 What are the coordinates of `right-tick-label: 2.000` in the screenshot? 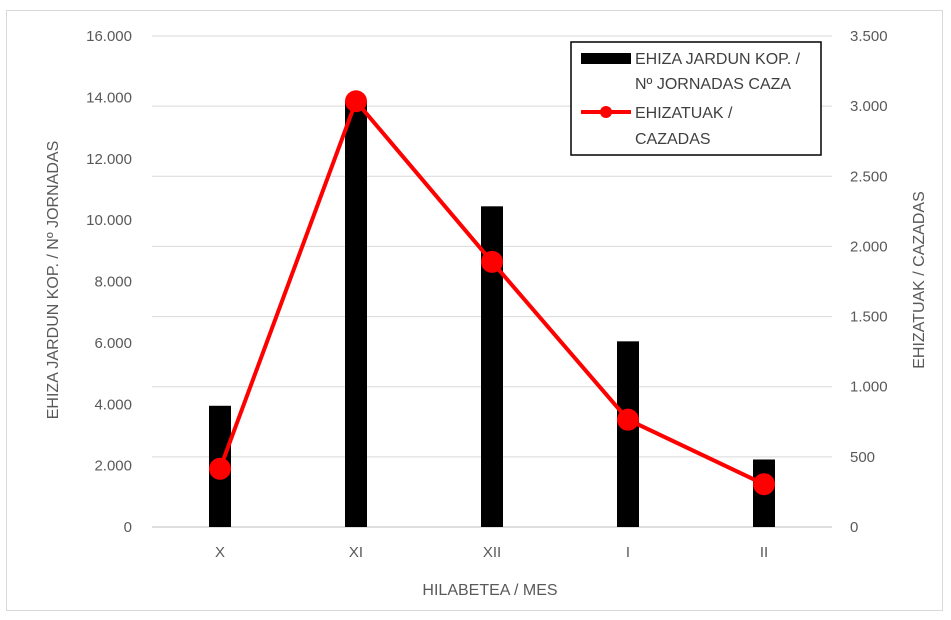 It's located at (869, 246).